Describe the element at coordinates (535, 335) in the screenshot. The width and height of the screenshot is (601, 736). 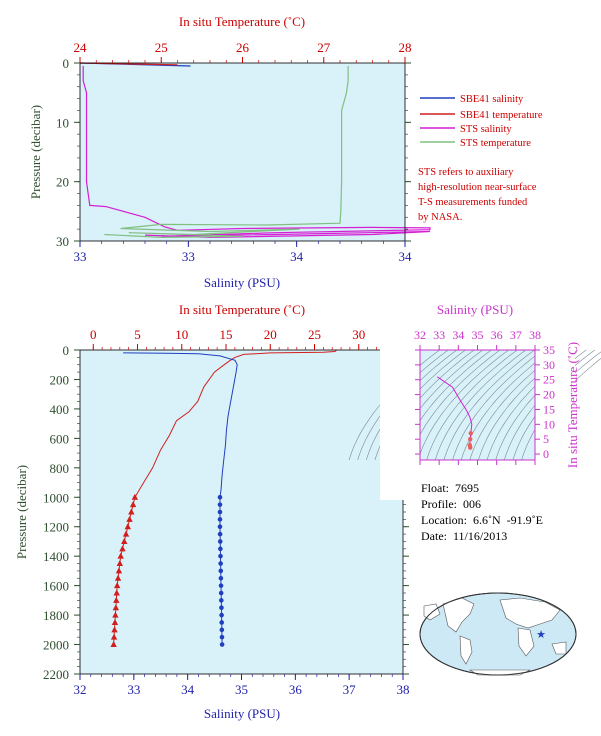
I see `ts-salinity-tick-label: 38` at that location.